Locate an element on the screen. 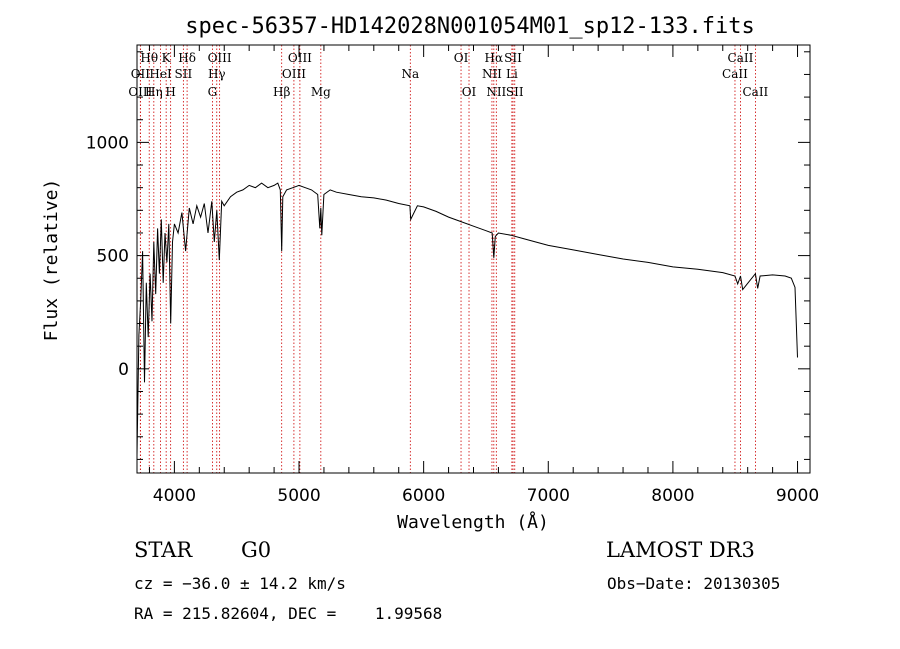  line-label: HeI is located at coordinates (160, 74).